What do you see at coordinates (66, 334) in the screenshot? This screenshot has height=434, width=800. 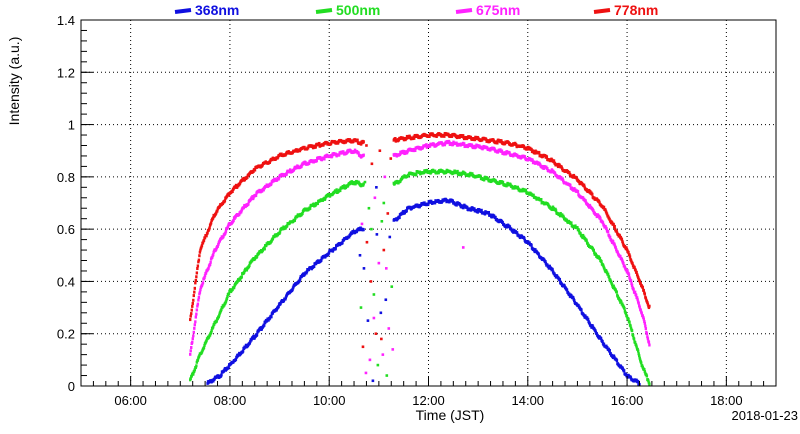 I see `y-tick-label: 0.2` at bounding box center [66, 334].